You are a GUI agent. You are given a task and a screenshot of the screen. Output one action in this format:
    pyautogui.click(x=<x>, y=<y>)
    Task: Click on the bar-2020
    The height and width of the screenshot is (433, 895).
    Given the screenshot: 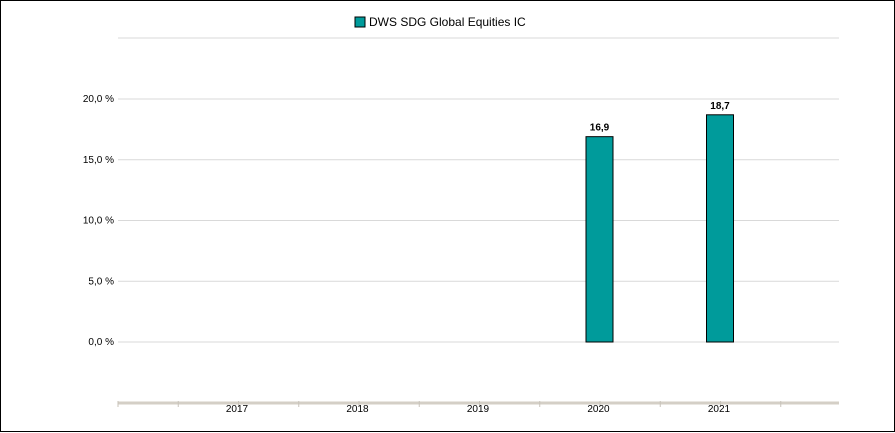 What is the action you would take?
    pyautogui.click(x=599, y=239)
    